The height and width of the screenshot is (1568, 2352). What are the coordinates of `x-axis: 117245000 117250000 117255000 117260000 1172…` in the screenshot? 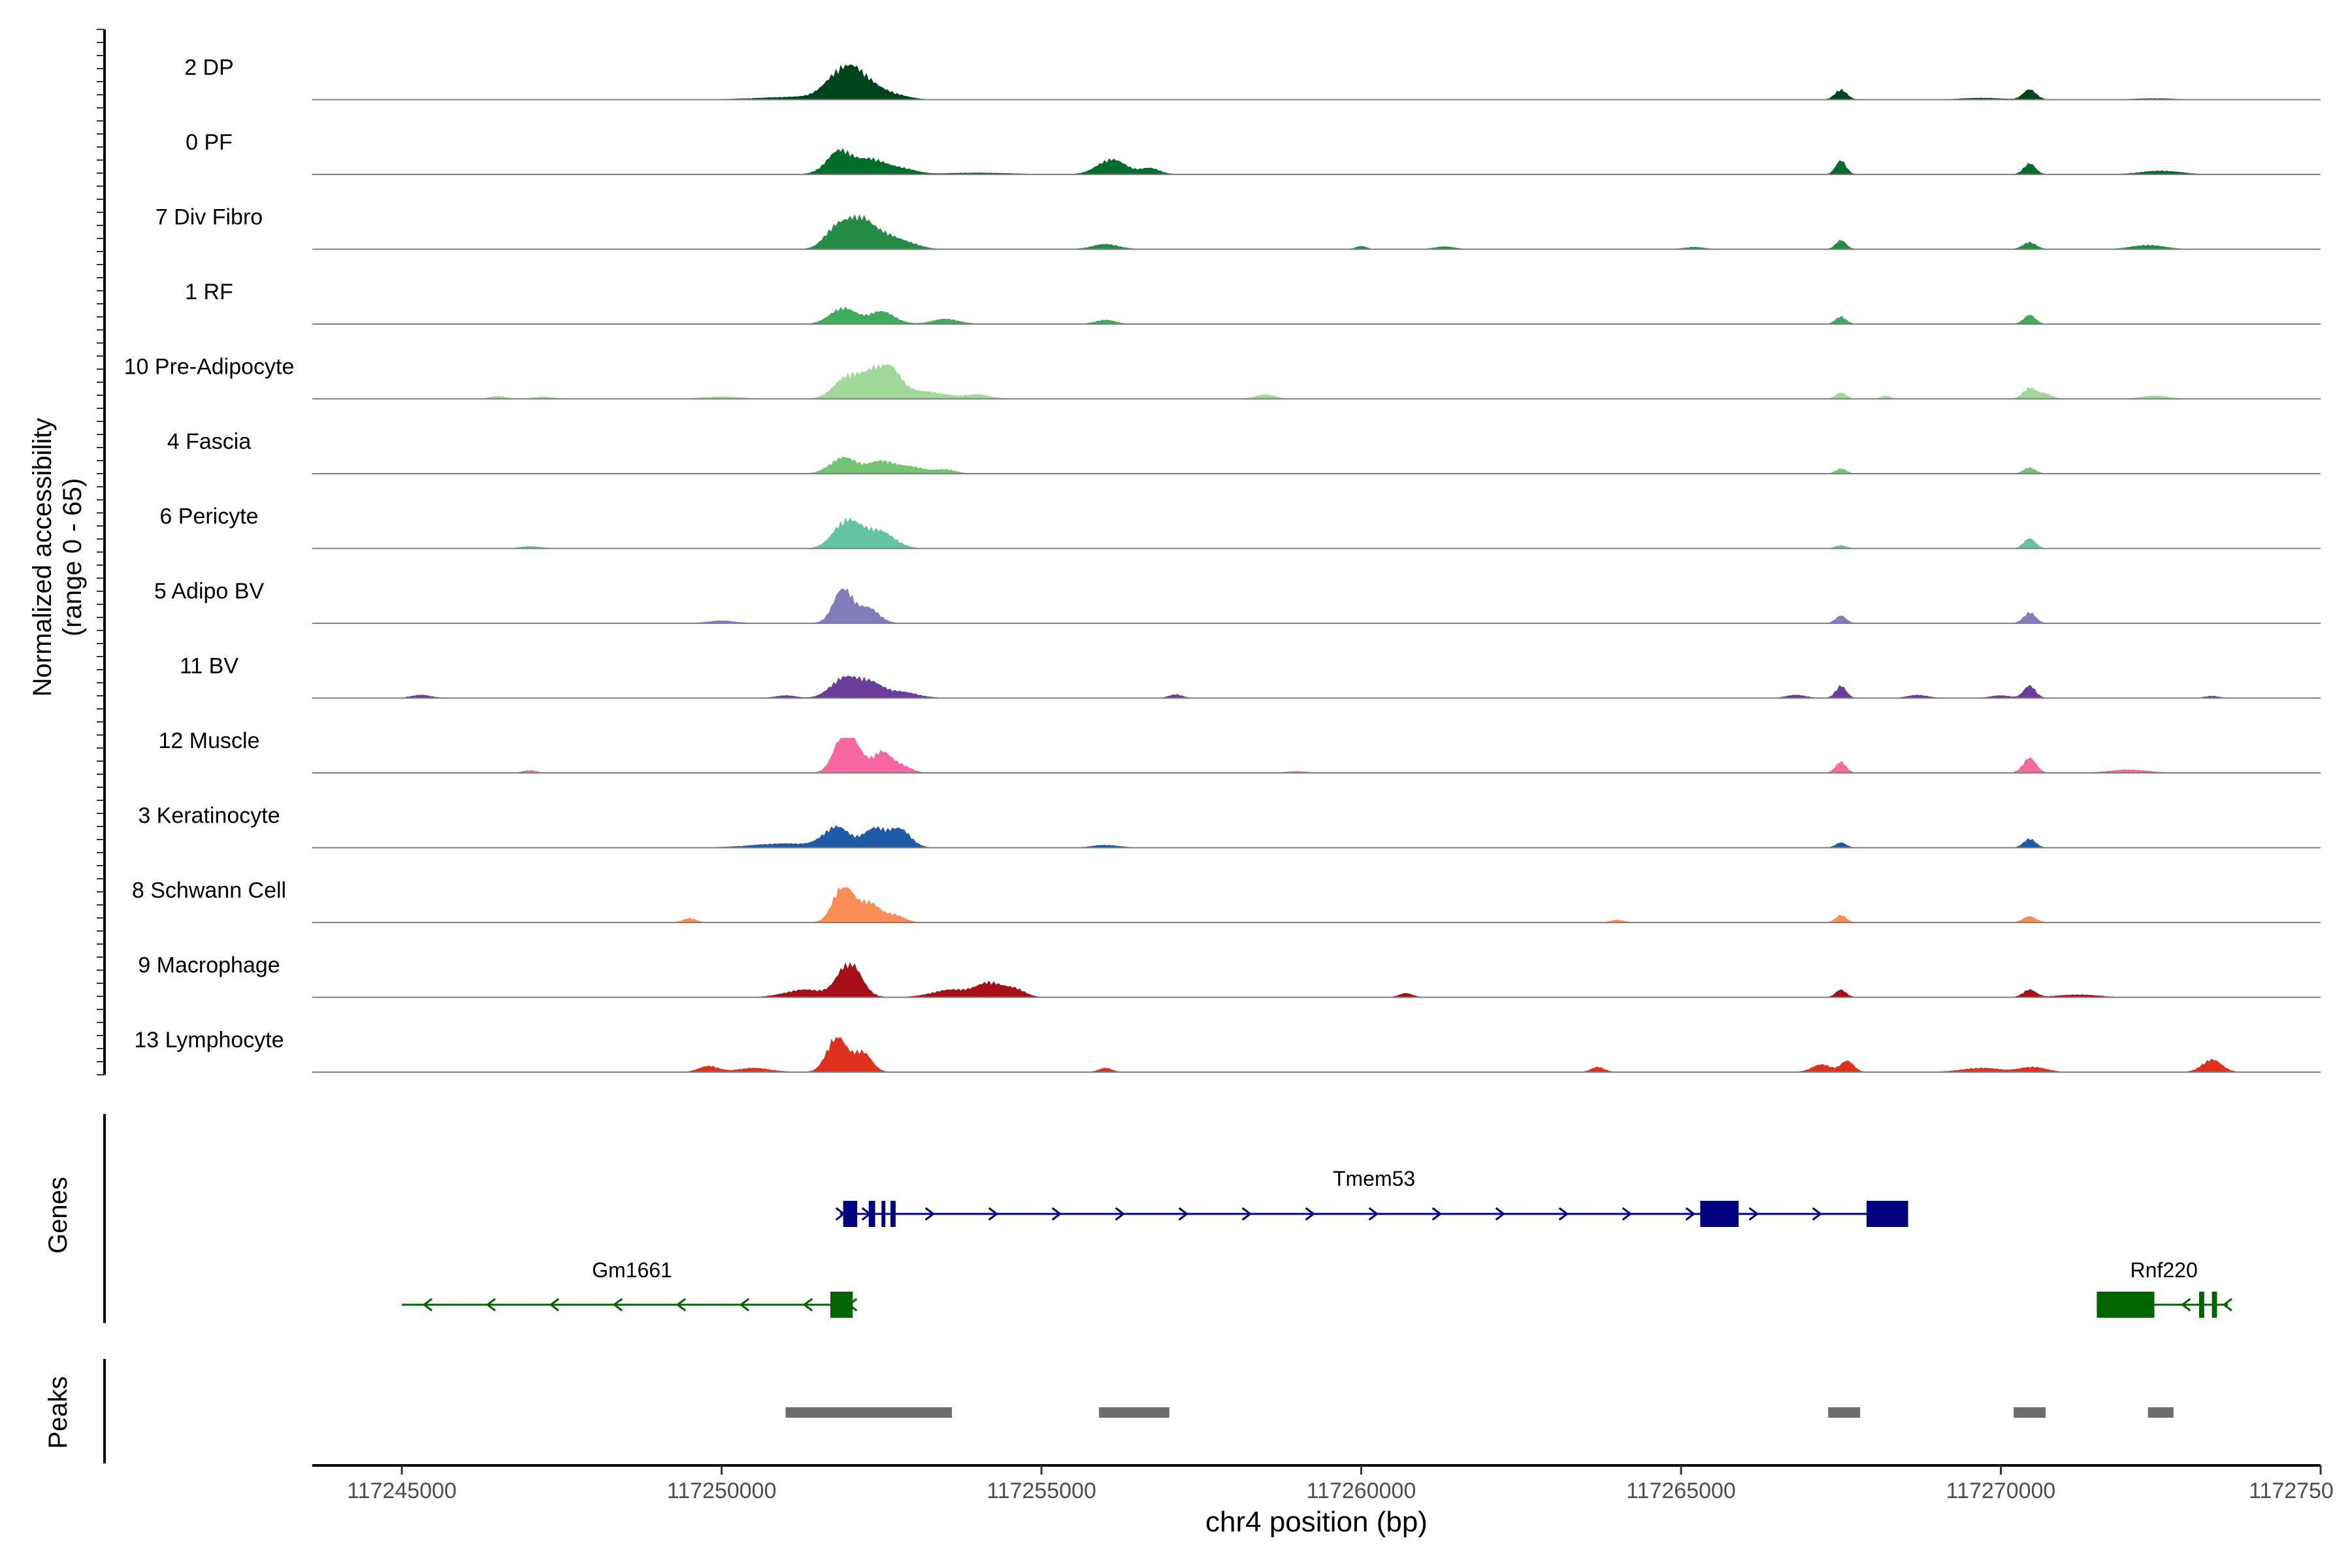 It's located at (1323, 1483).